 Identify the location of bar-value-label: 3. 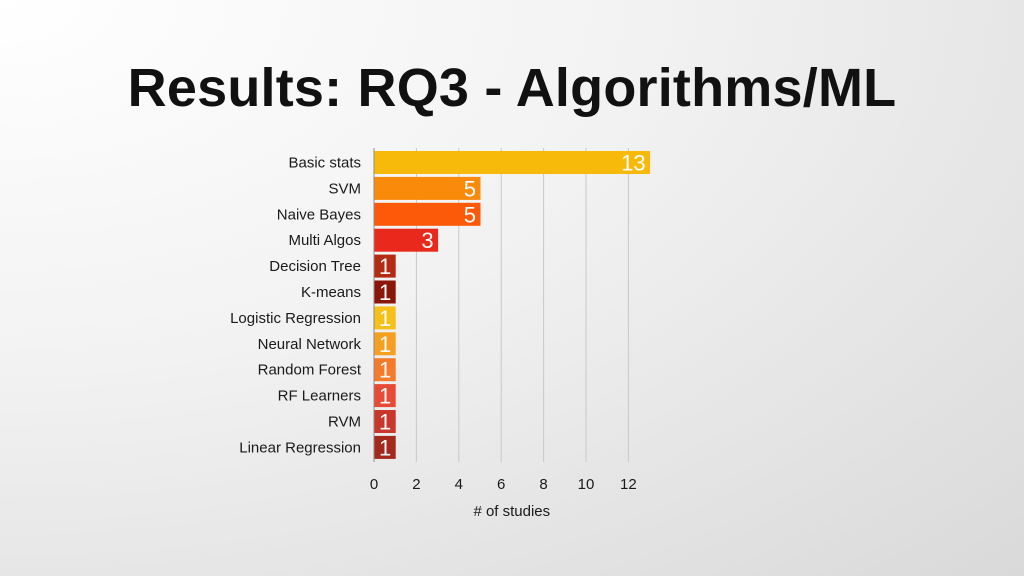
(427, 240).